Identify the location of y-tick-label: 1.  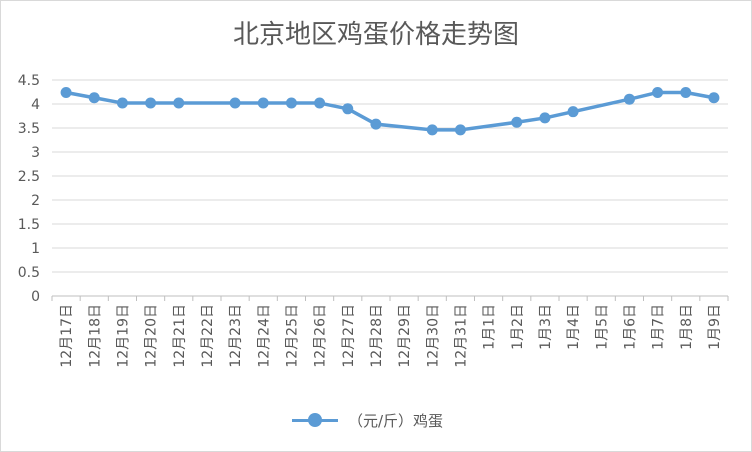
(35, 249).